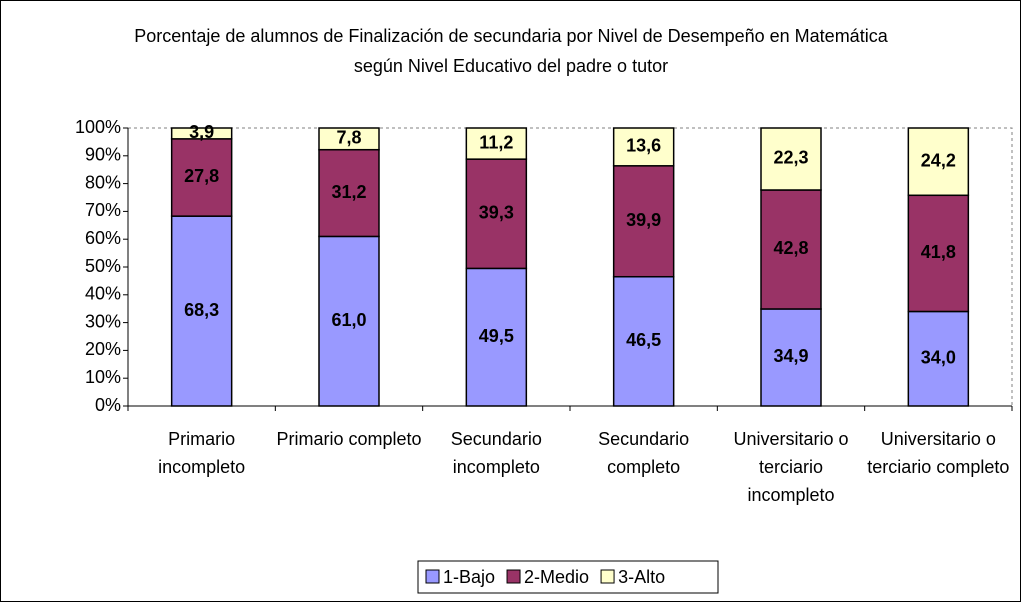  I want to click on value-label: 41,8, so click(938, 252).